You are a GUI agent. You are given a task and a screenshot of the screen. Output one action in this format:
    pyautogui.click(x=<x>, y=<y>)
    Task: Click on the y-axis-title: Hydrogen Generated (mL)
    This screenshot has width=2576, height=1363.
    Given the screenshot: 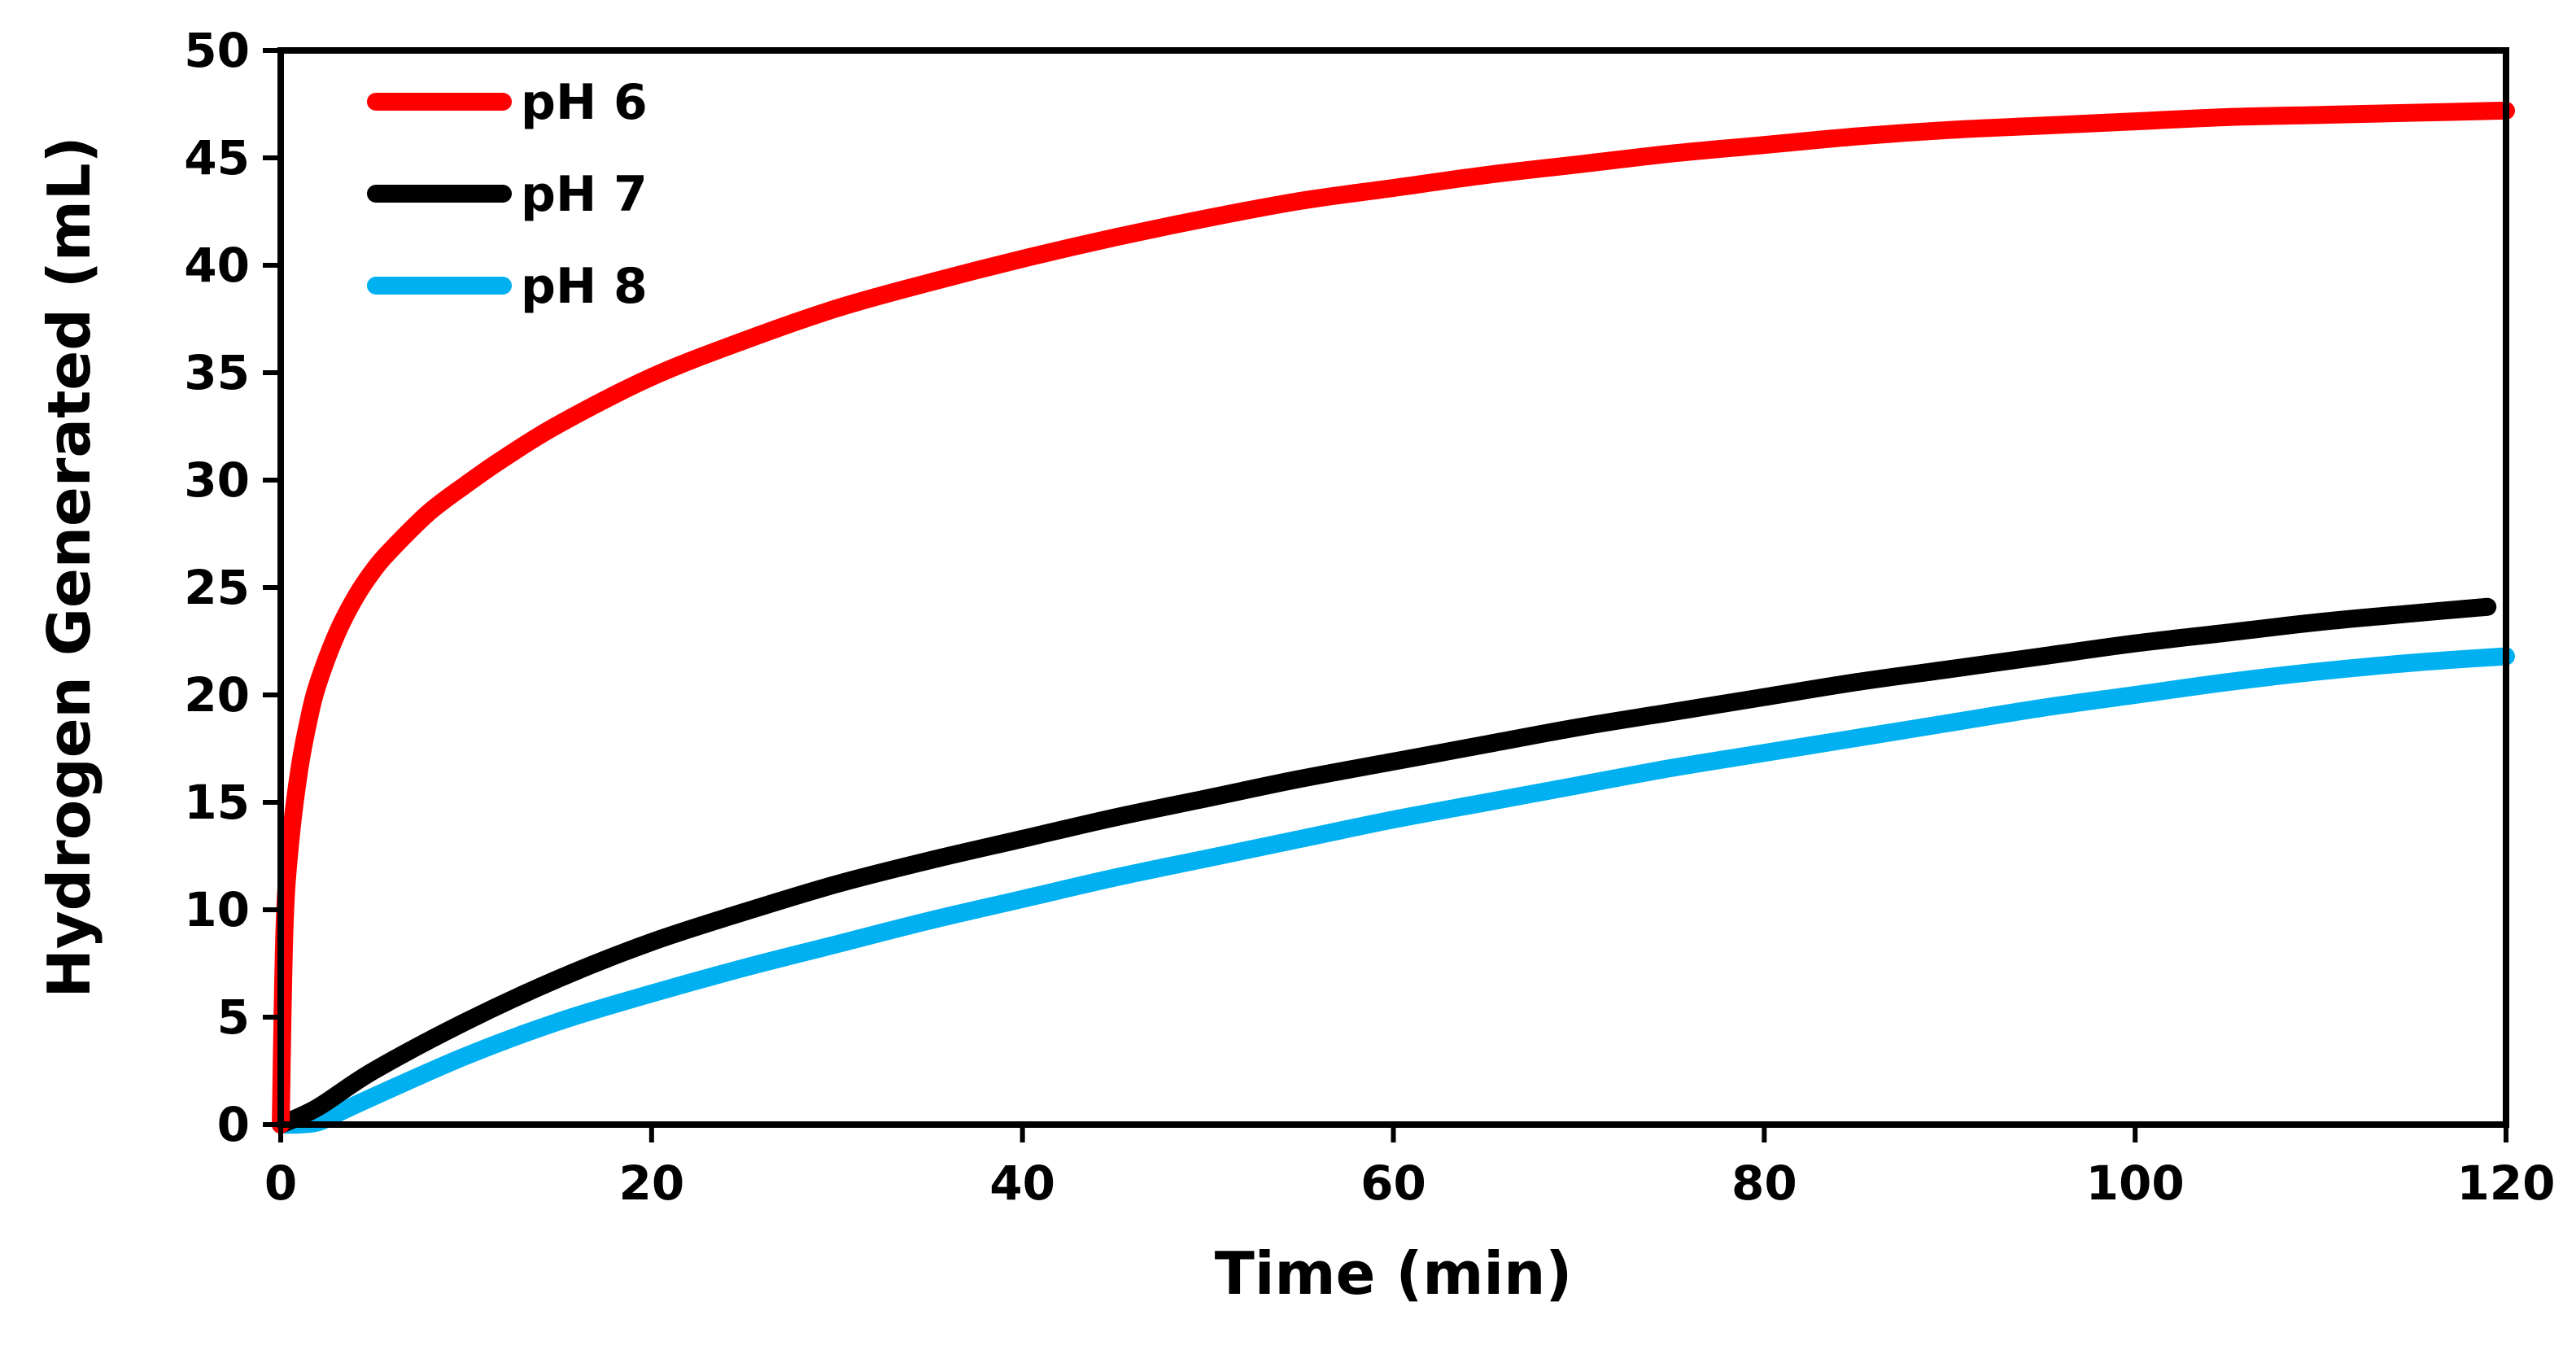 What is the action you would take?
    pyautogui.click(x=69, y=567)
    